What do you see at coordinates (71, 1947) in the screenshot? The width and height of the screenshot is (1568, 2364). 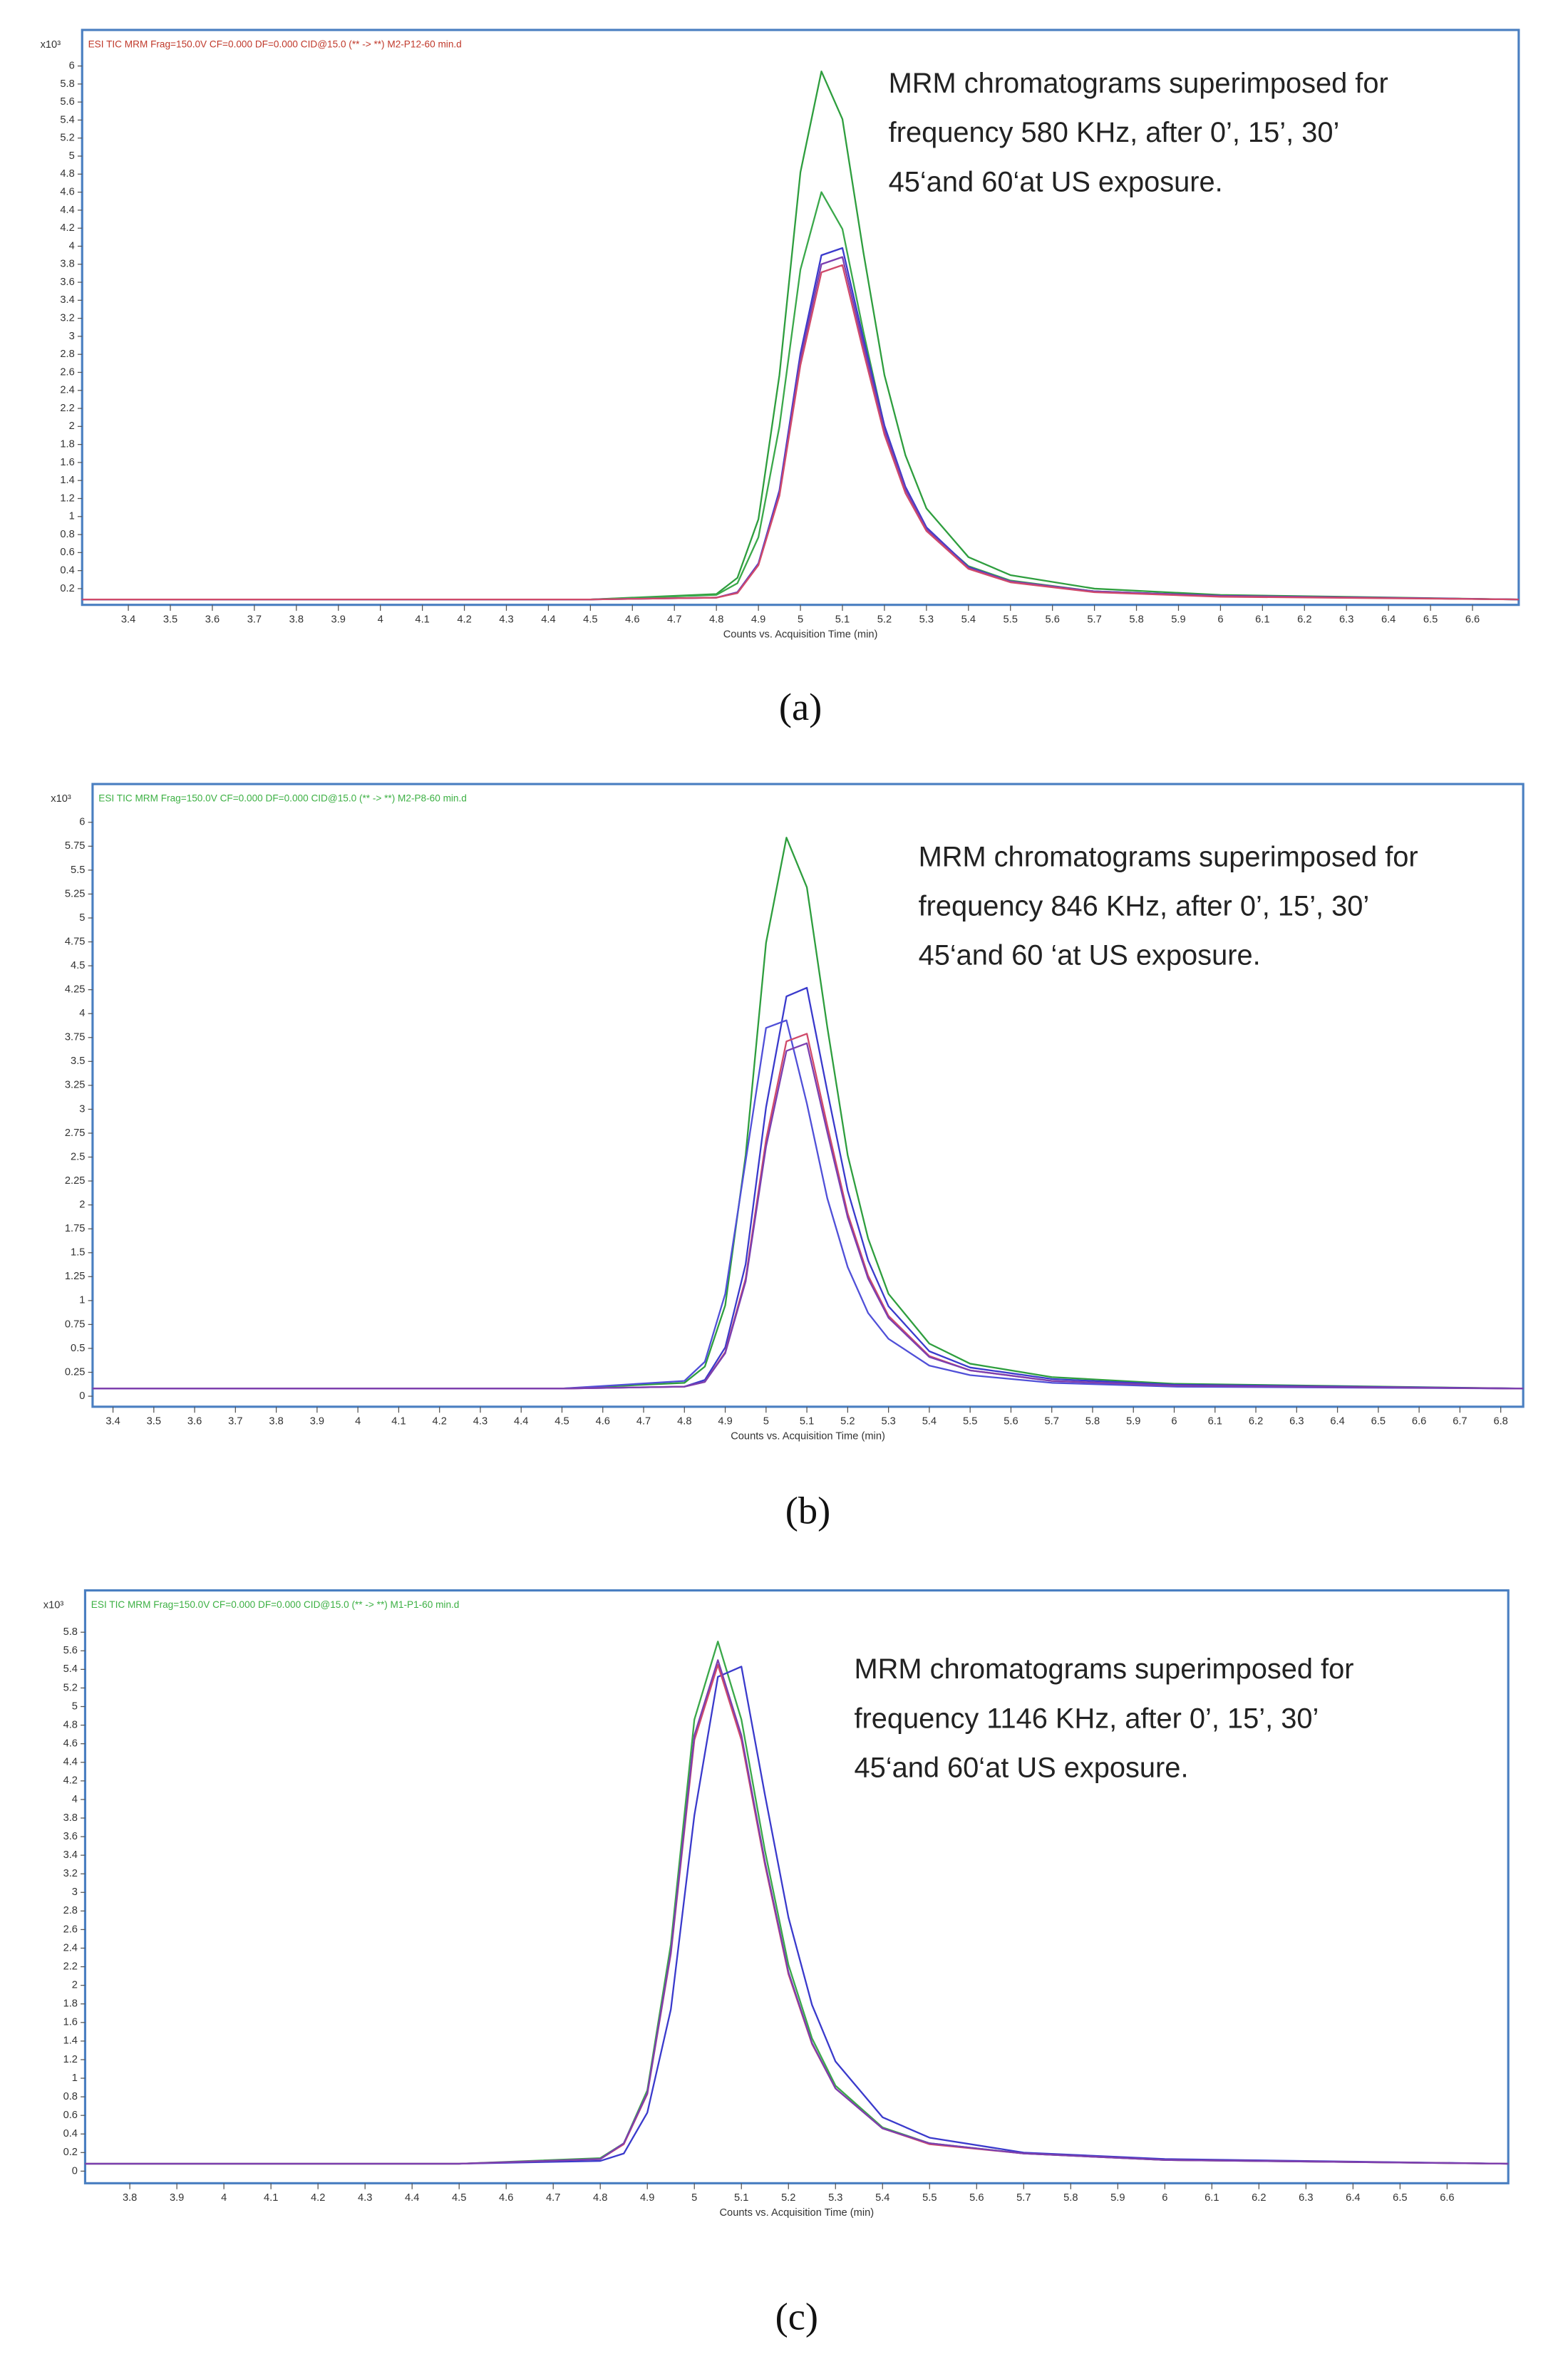 I see `y-tick-label: 2.4` at bounding box center [71, 1947].